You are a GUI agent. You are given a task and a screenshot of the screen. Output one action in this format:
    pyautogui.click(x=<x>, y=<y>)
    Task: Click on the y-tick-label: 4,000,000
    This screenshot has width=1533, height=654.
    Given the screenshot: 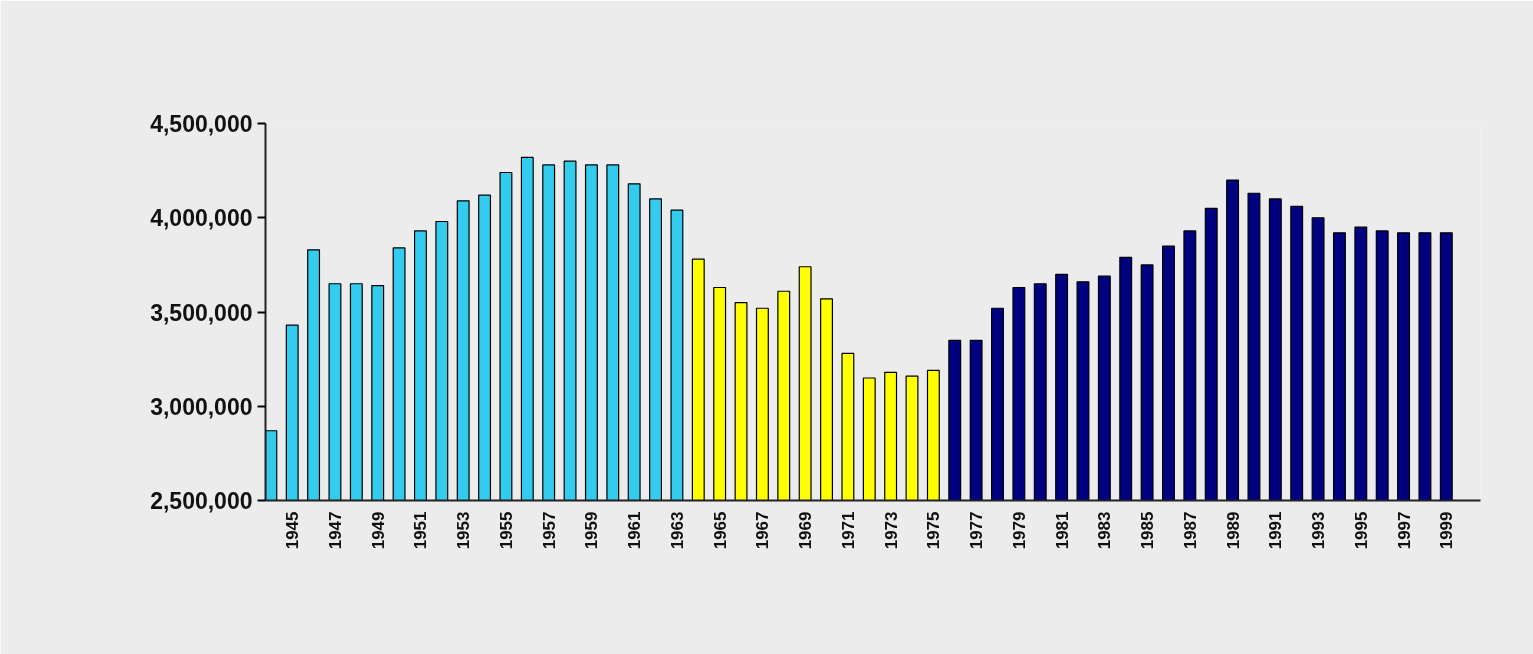 What is the action you would take?
    pyautogui.click(x=201, y=218)
    